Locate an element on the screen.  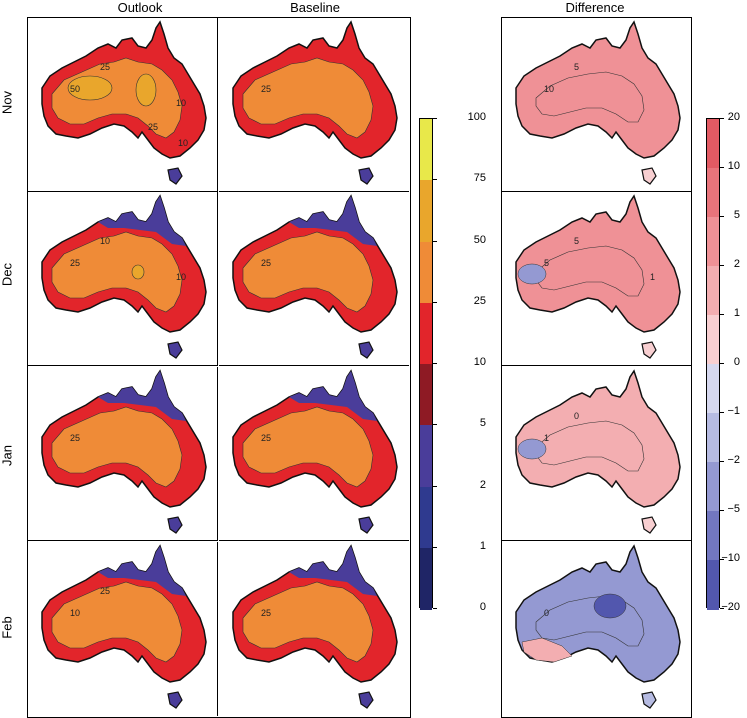
negative-region is located at coordinates (532, 449).